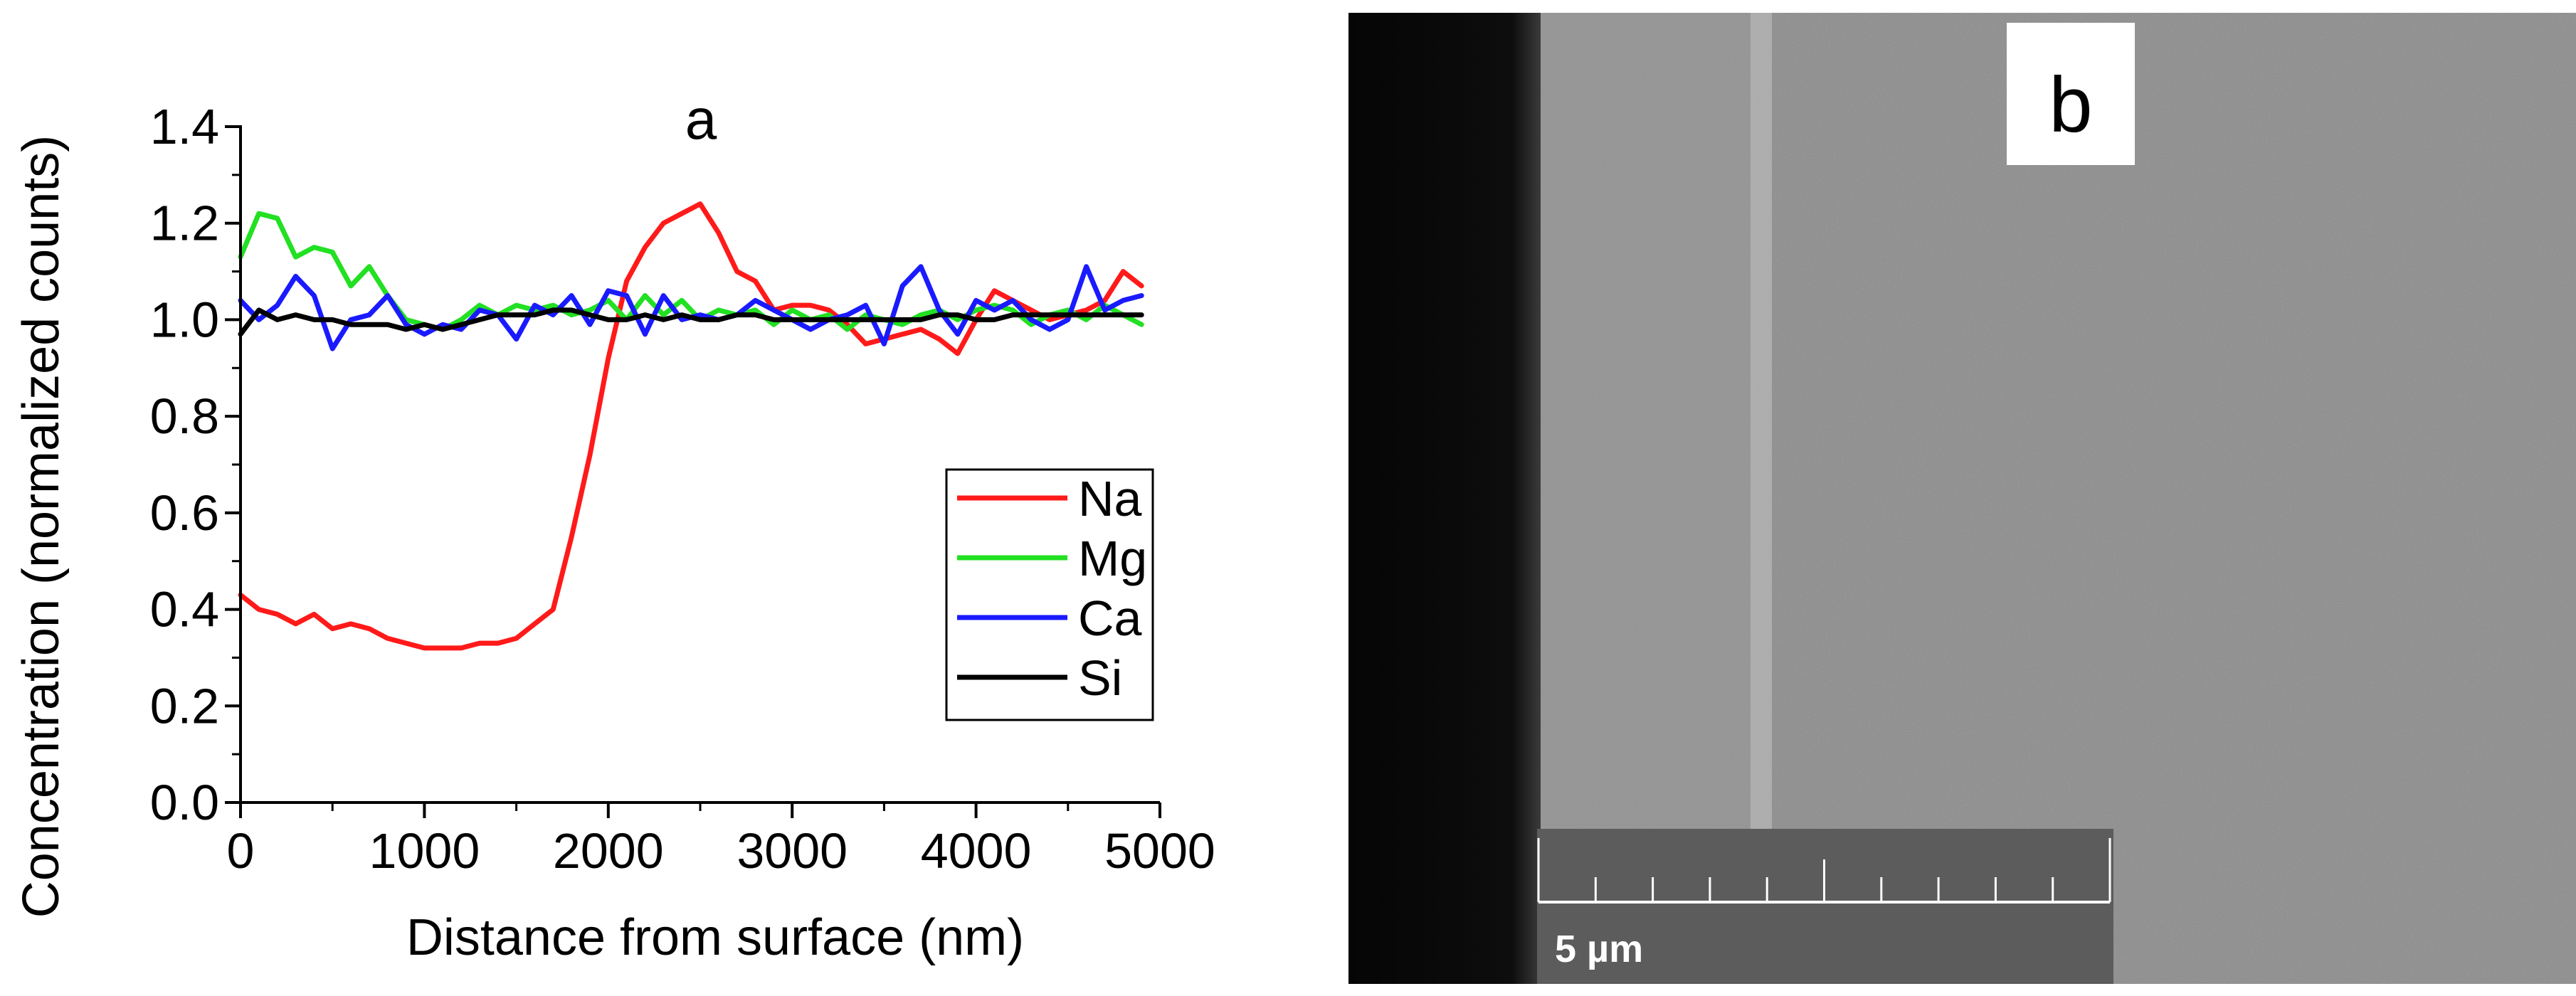  What do you see at coordinates (184, 223) in the screenshot?
I see `y-tick-label: 1.2` at bounding box center [184, 223].